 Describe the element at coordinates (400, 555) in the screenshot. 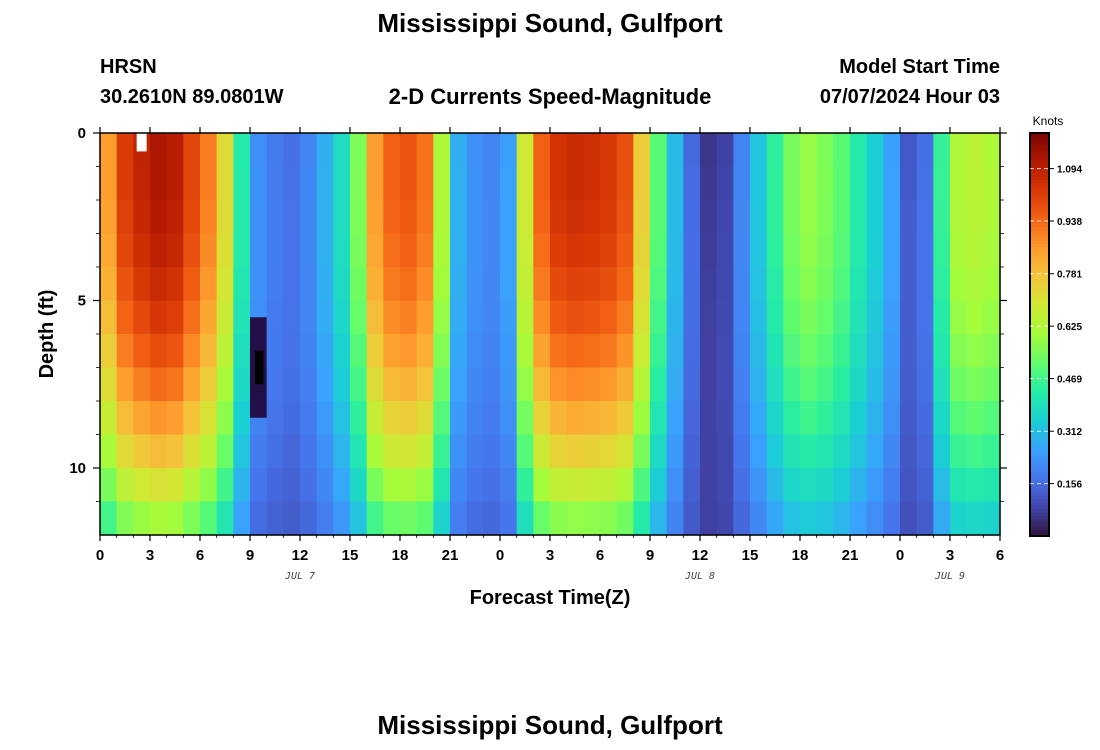

I see `x-tick-label: 18` at that location.